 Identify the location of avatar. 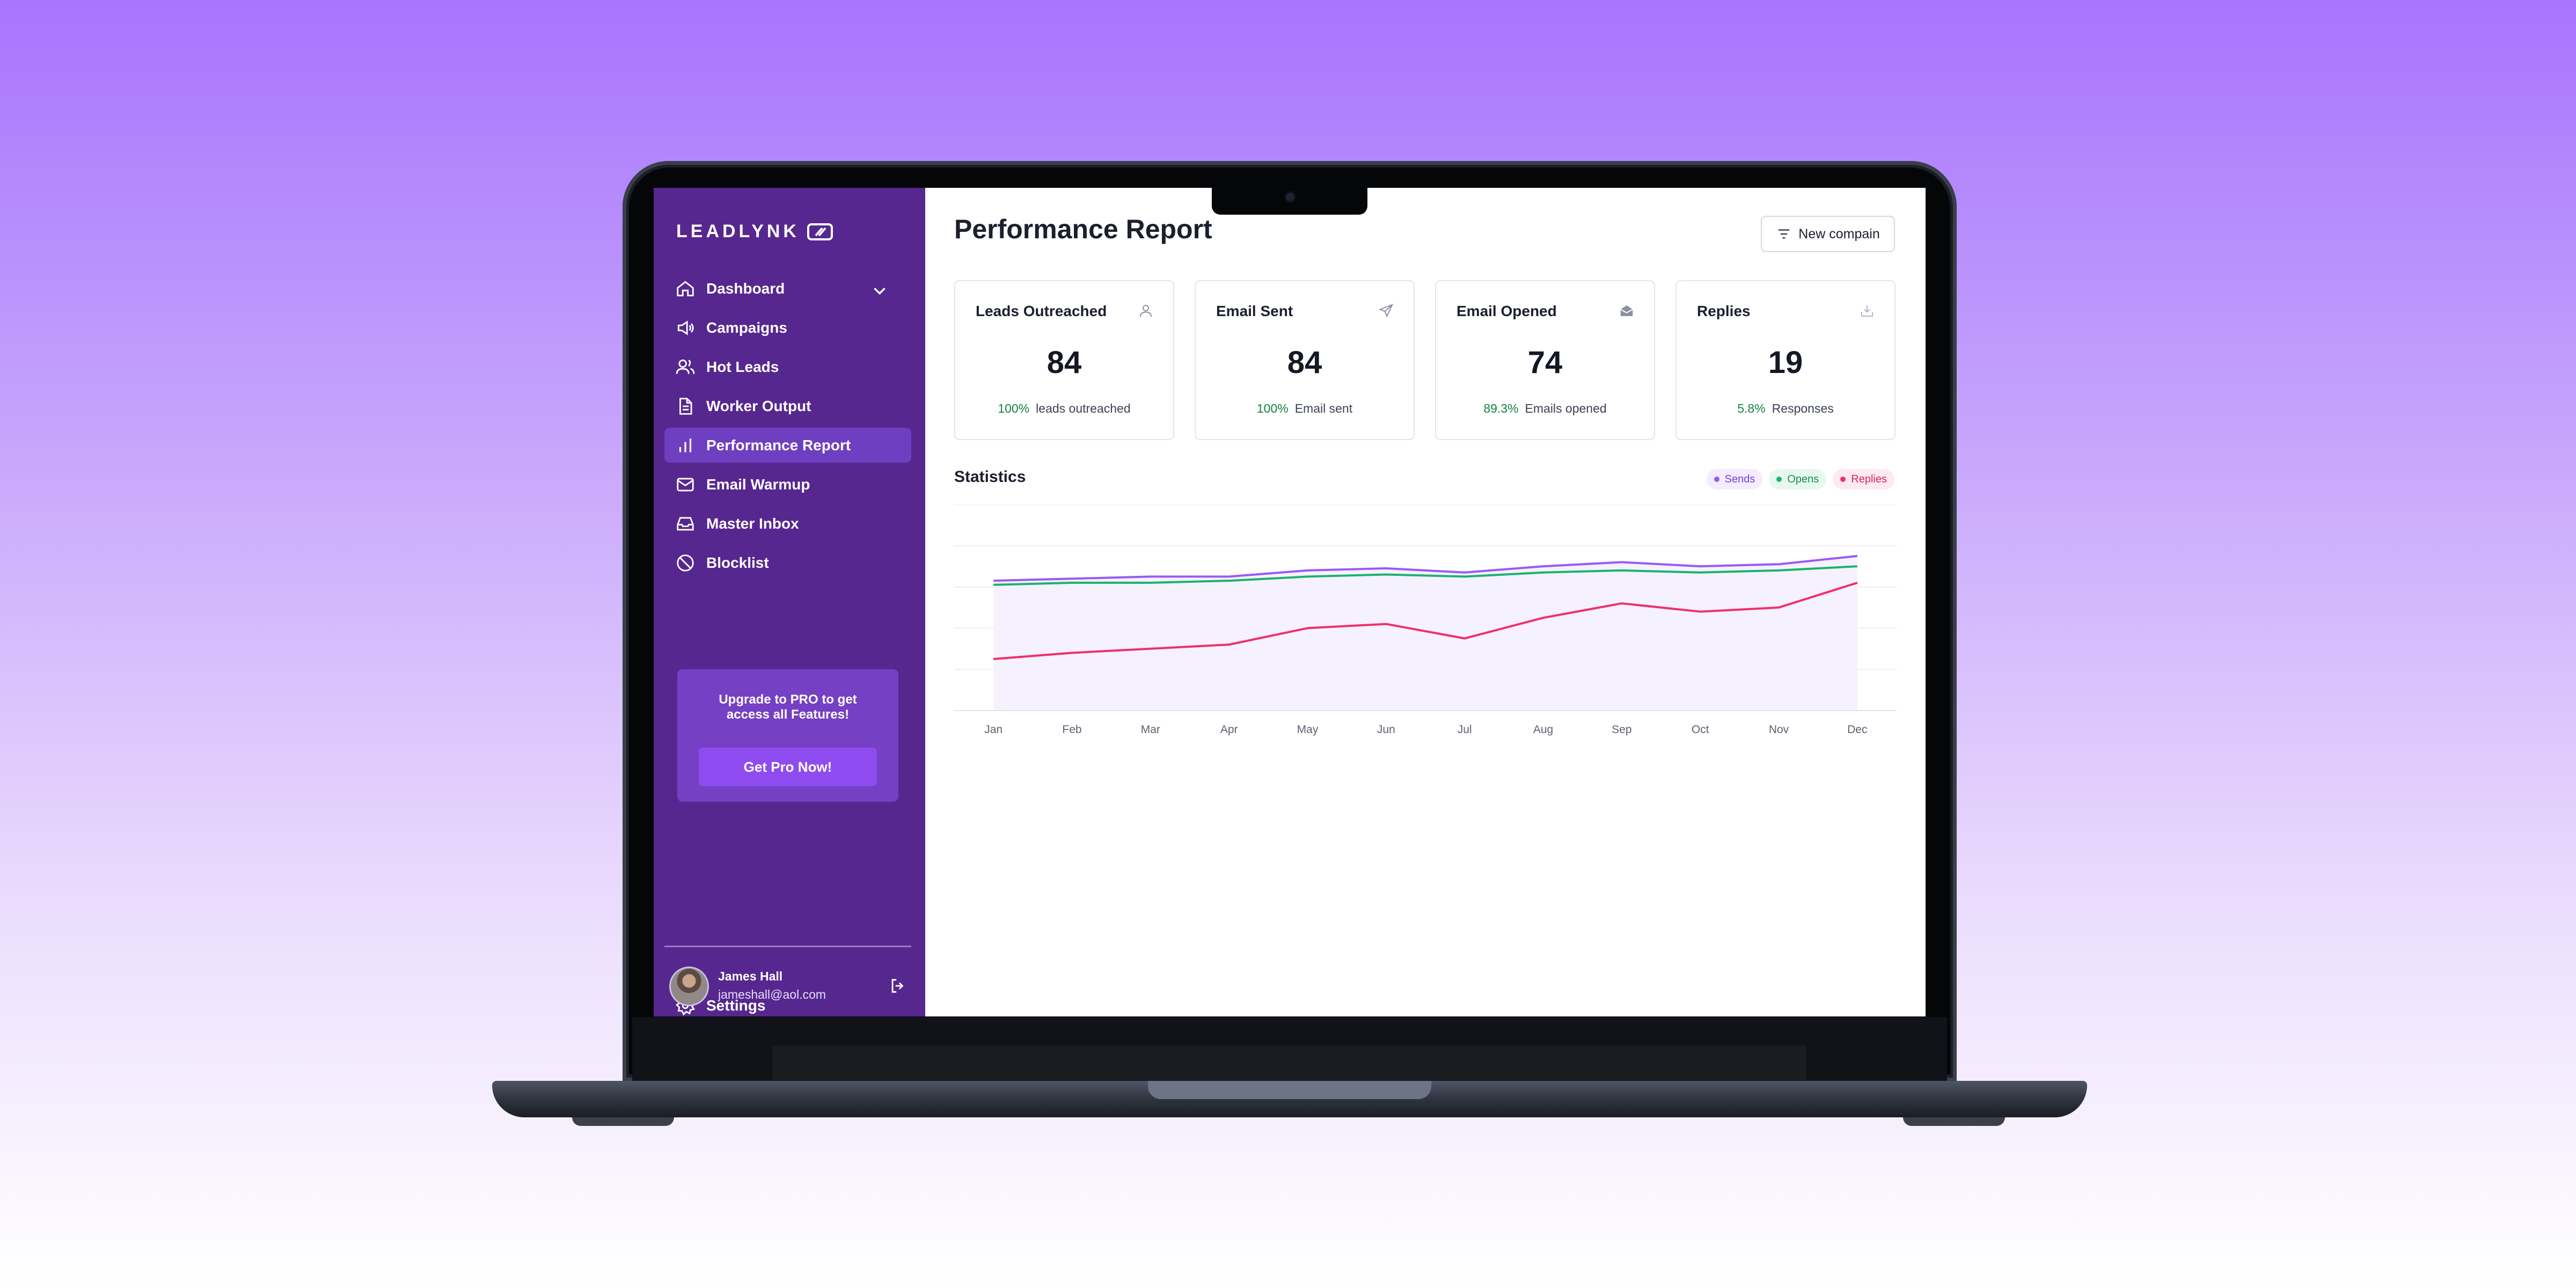
(689, 986).